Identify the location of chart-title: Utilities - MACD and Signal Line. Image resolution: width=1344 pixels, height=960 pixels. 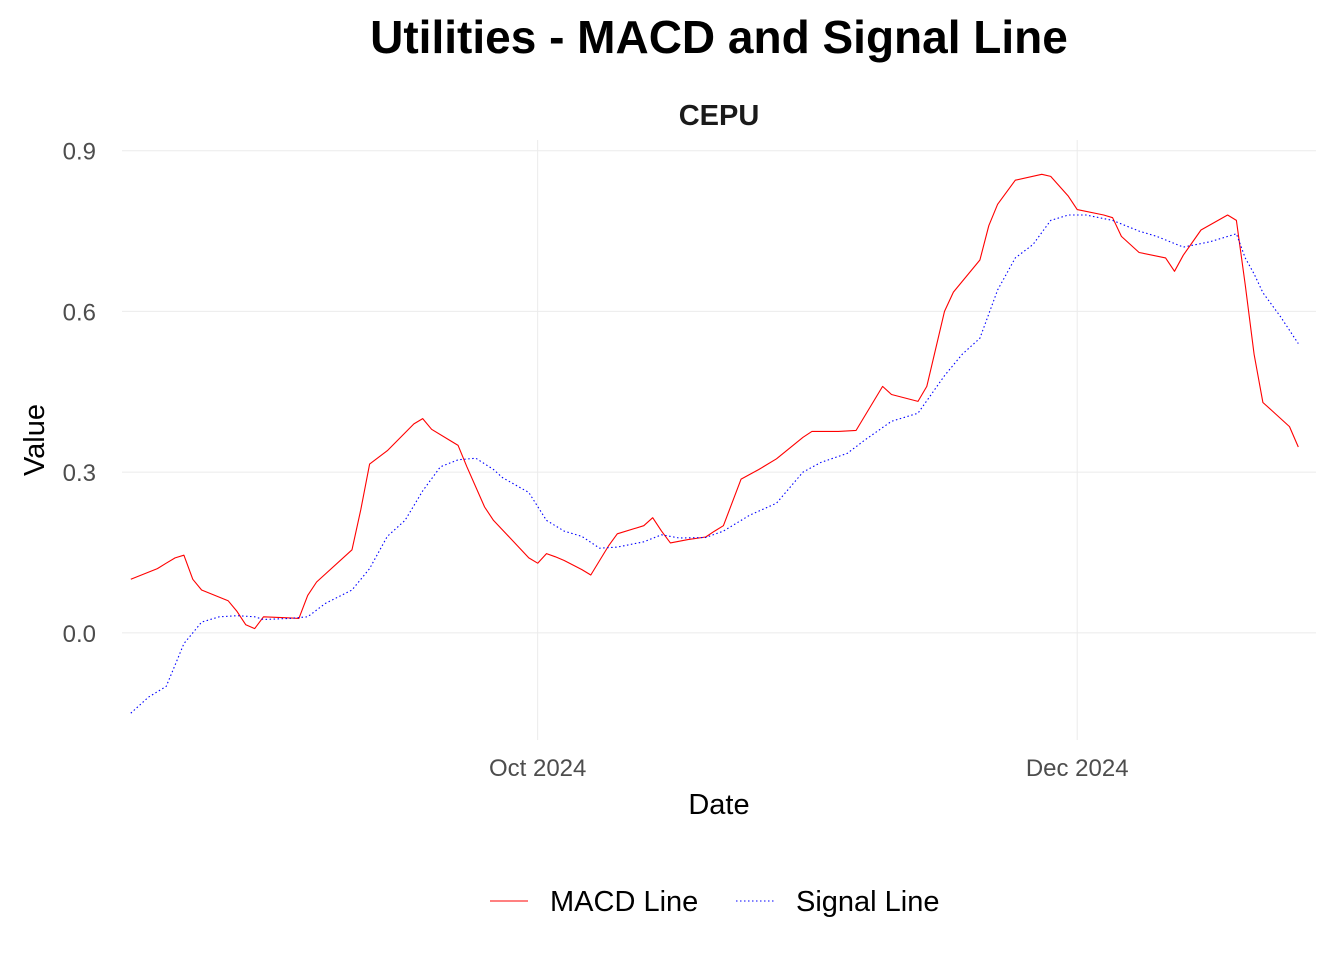
(719, 37).